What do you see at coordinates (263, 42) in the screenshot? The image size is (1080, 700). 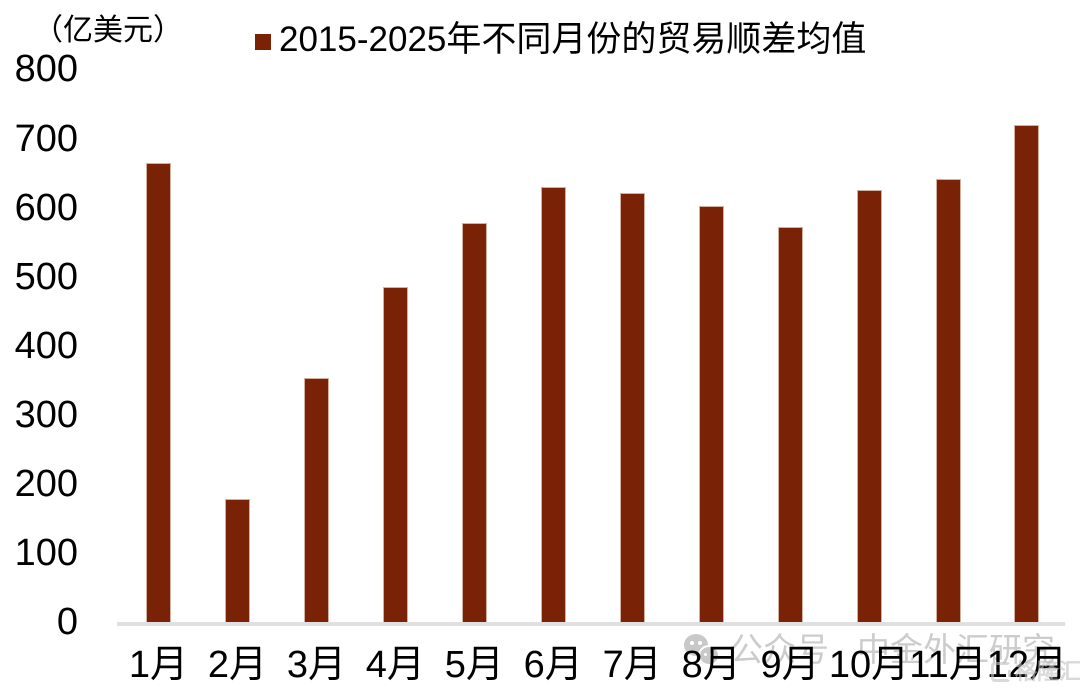 I see `legend-swatch-icon` at bounding box center [263, 42].